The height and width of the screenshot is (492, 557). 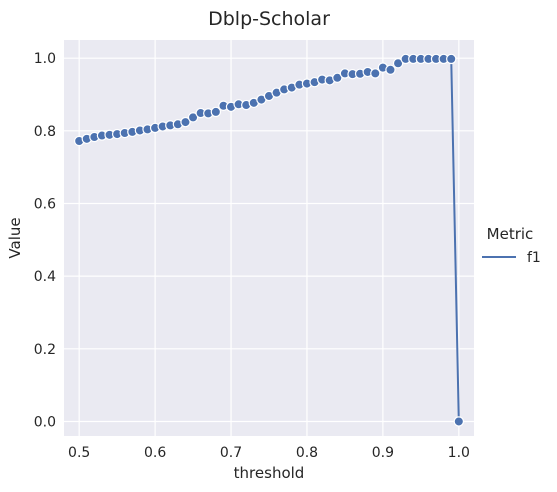 I want to click on x-axis-label: threshold, so click(x=269, y=473).